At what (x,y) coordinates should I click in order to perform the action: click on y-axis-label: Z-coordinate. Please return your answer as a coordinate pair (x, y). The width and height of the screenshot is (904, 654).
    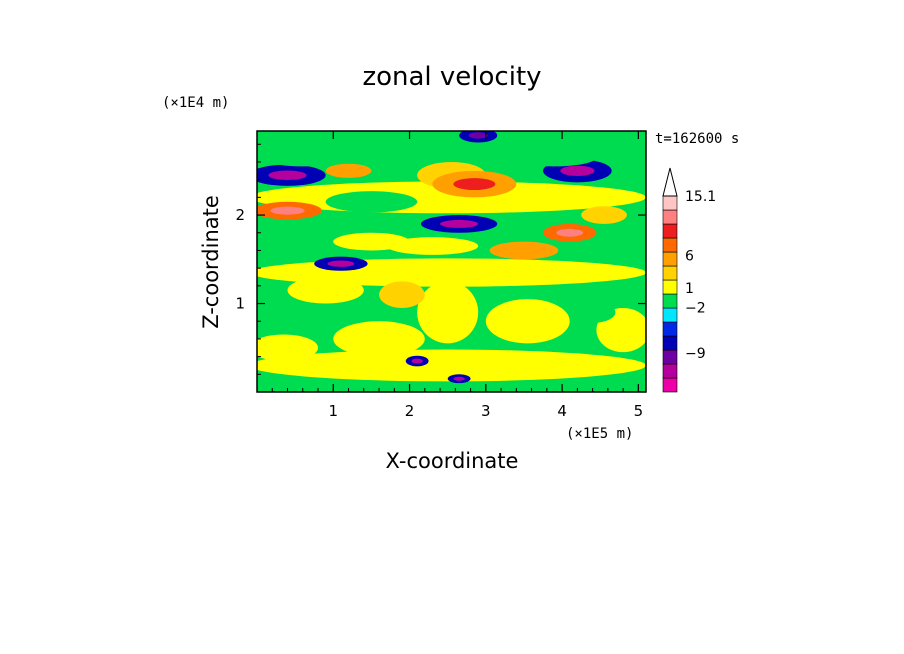
    Looking at the image, I should click on (211, 262).